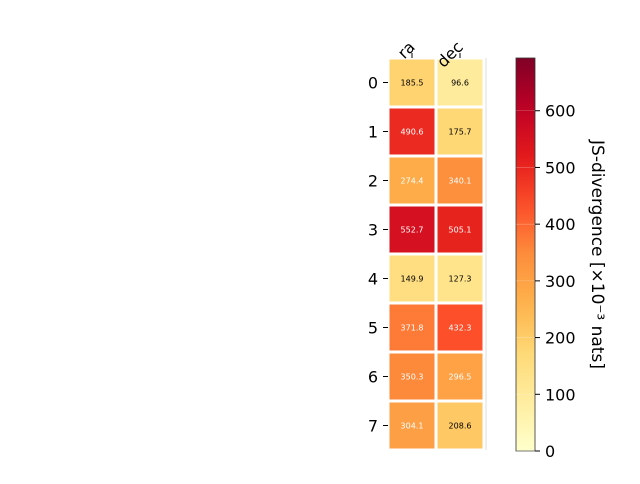 This screenshot has width=640, height=484. I want to click on cell-label-3-ra: 552.7, so click(412, 230).